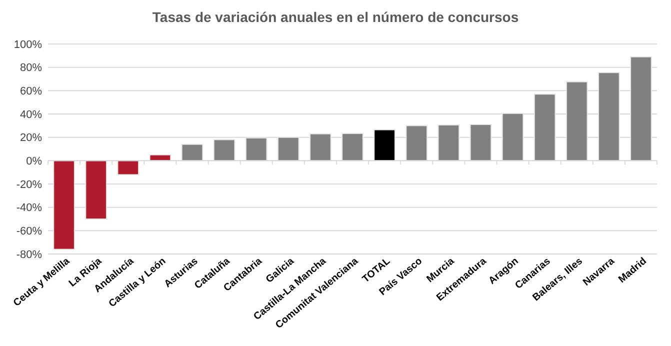  Describe the element at coordinates (29, 184) in the screenshot. I see `y-tick-label: -20%` at that location.